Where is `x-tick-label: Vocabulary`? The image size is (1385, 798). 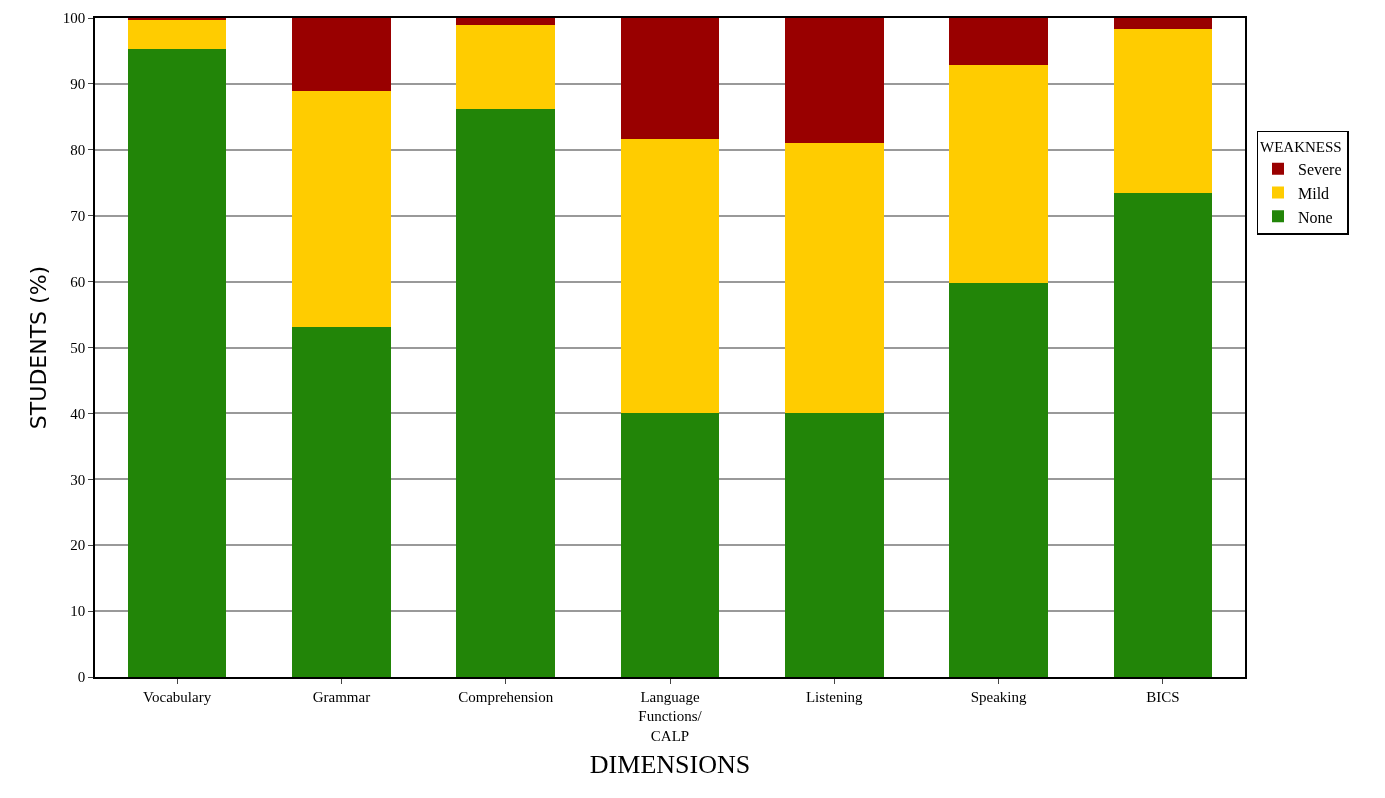
x-tick-label: Vocabulary is located at coordinates (177, 696).